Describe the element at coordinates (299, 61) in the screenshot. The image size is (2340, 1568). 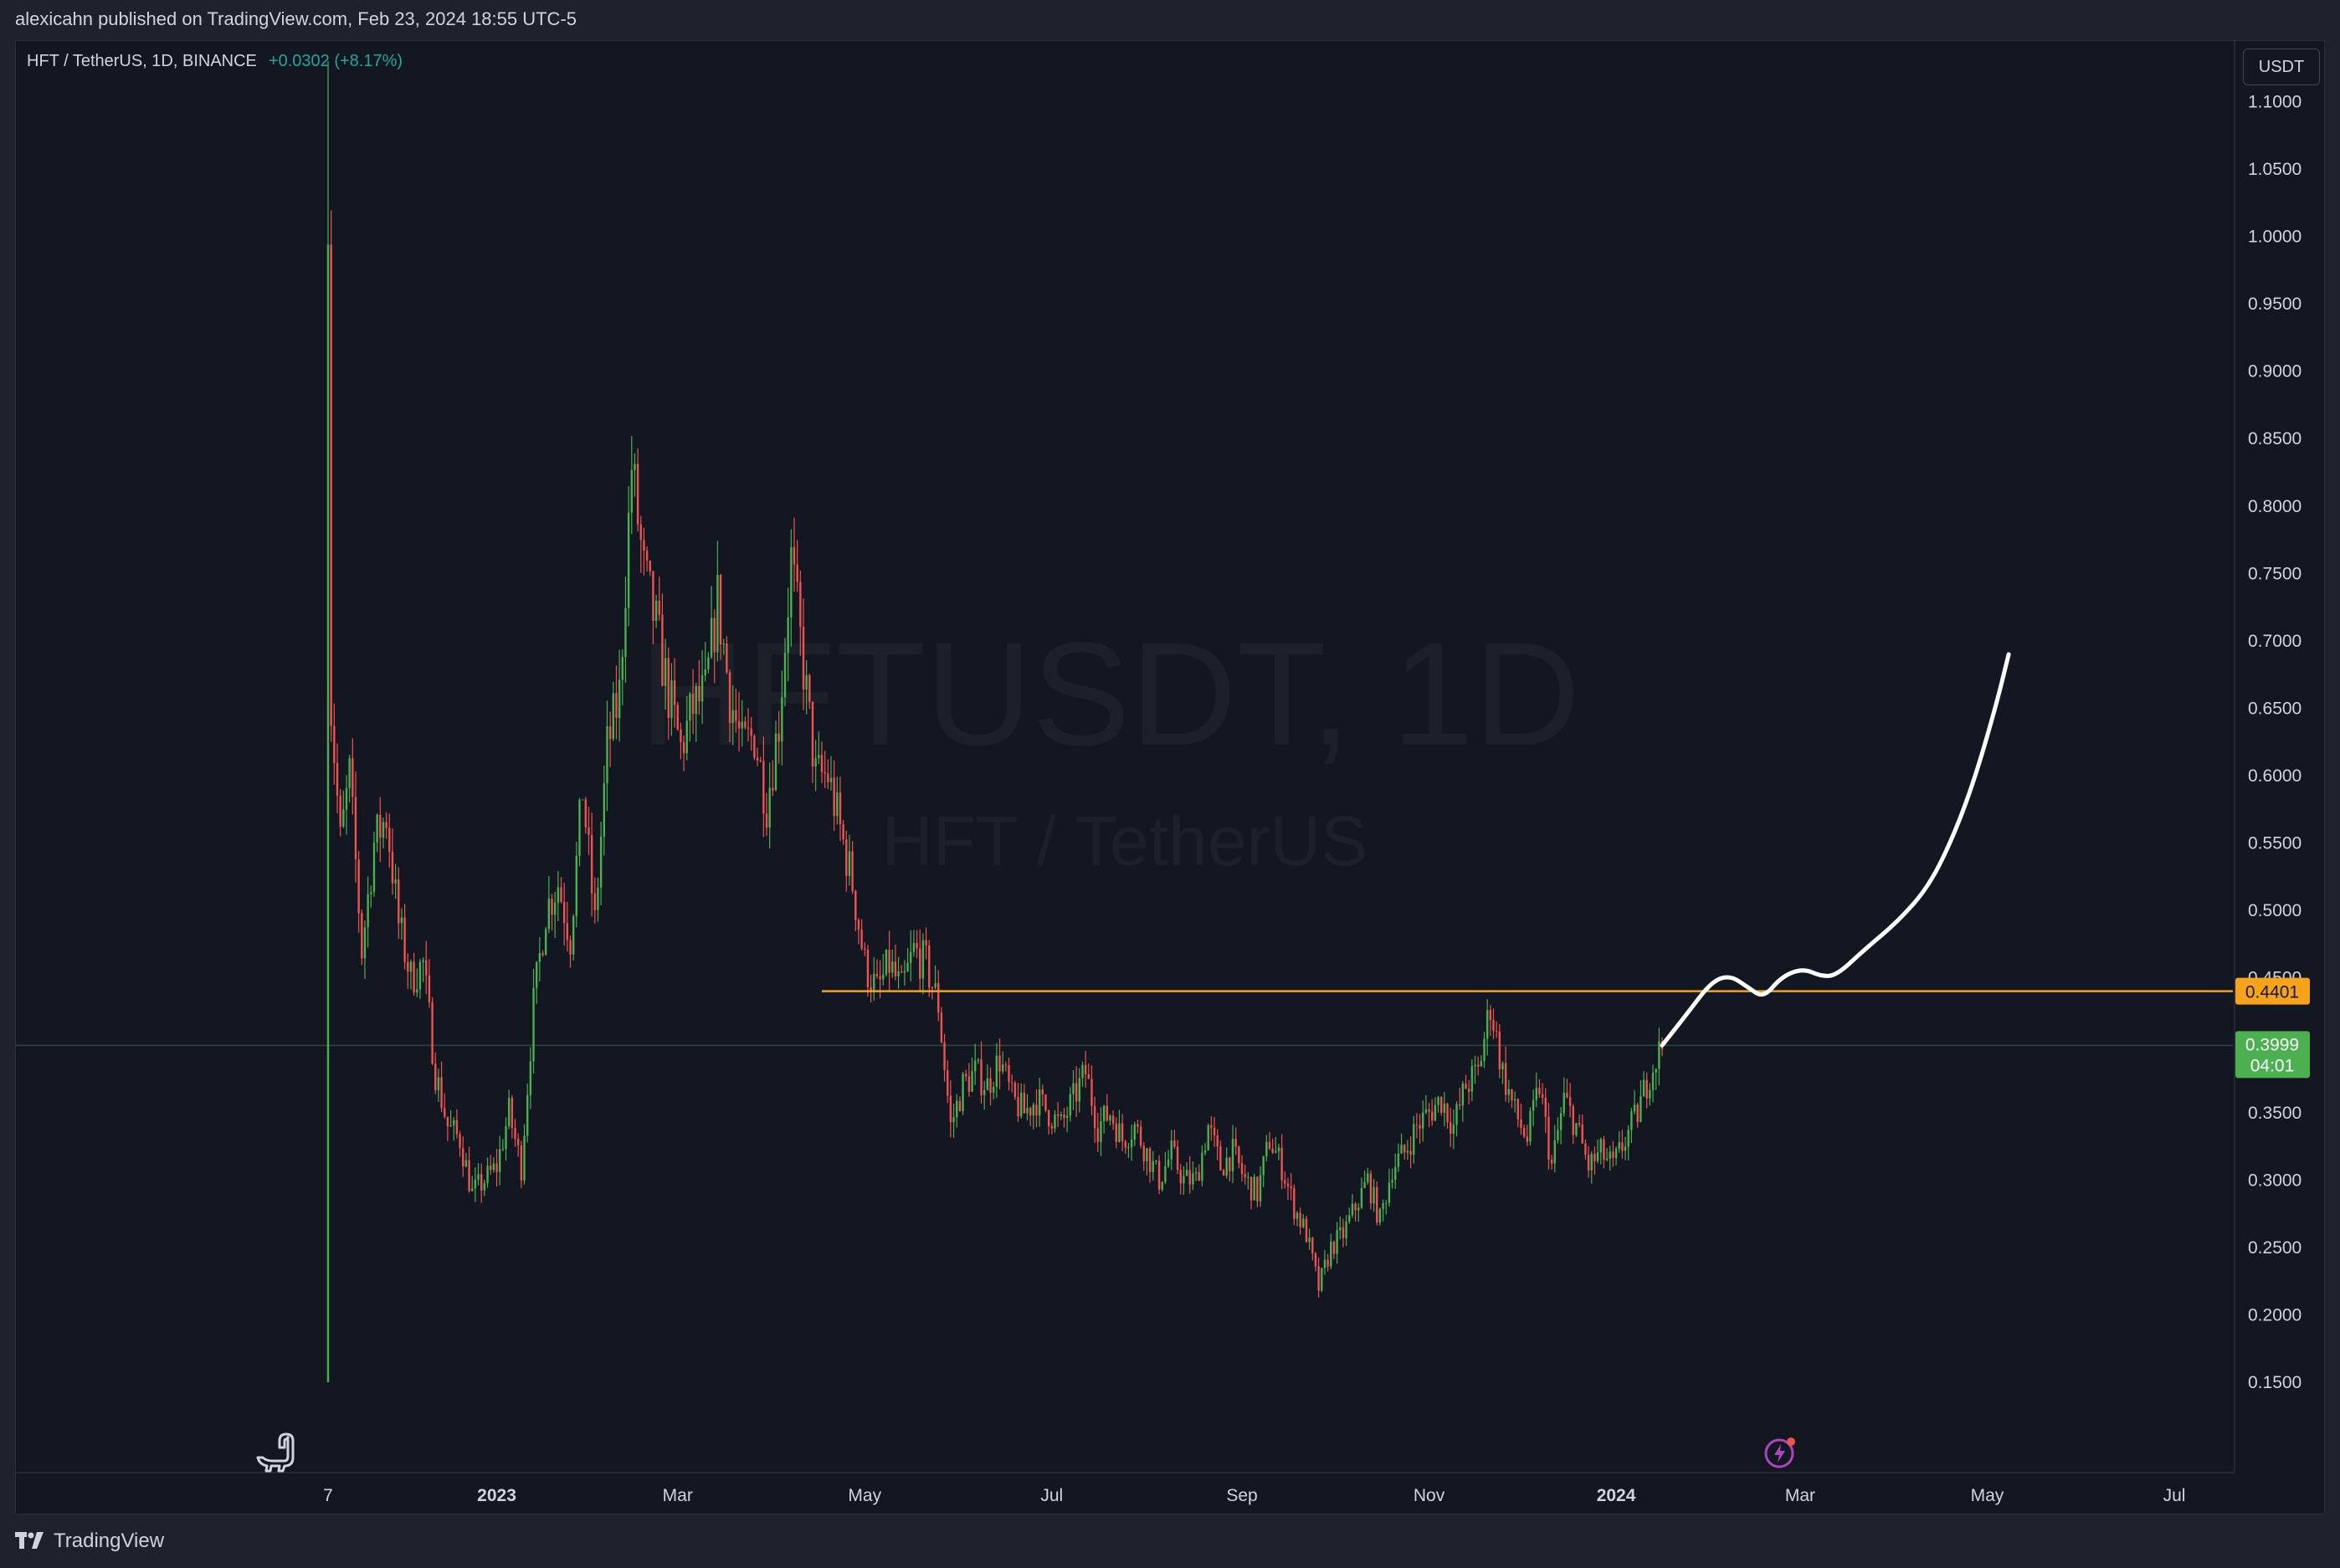
I see `legend-change-value: +0.0302` at that location.